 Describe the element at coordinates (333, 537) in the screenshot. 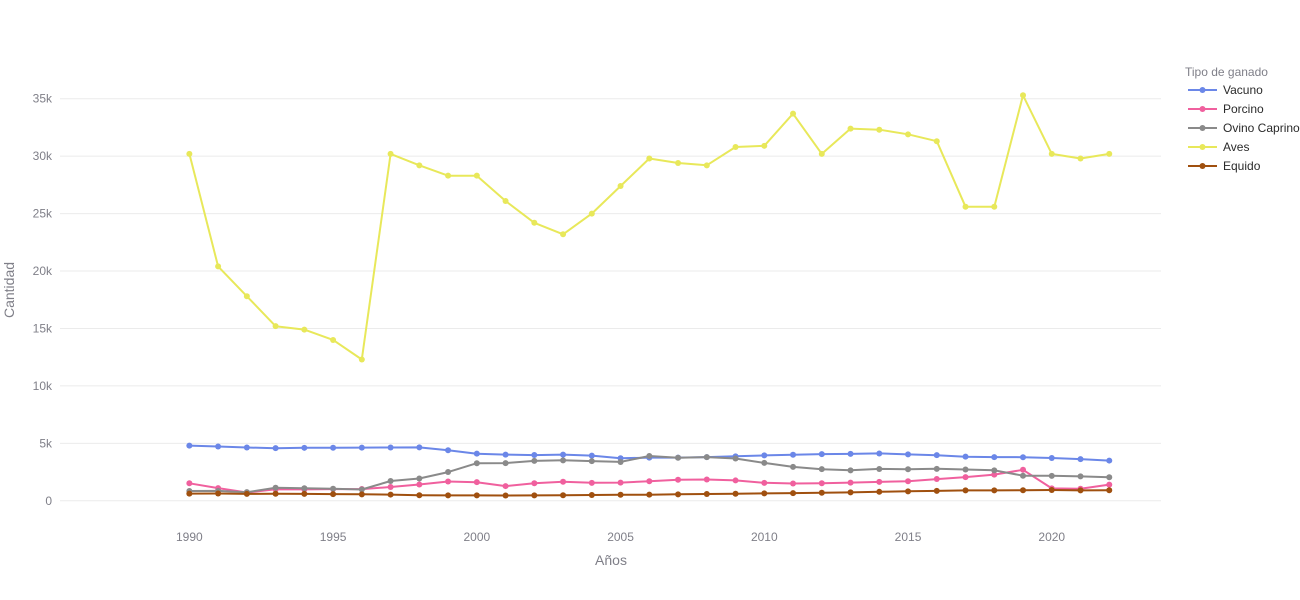

I see `x-tick-label: 1995` at that location.